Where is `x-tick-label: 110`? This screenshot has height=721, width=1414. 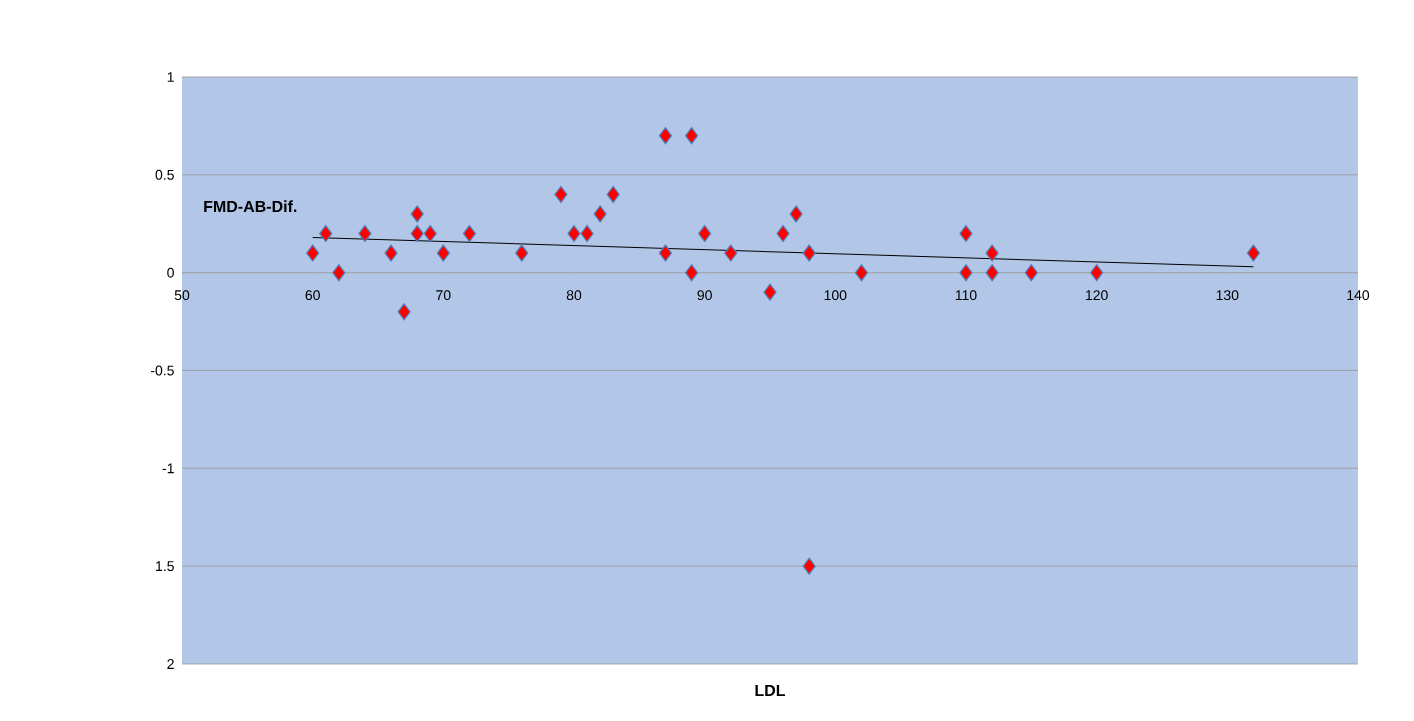 x-tick-label: 110 is located at coordinates (966, 295).